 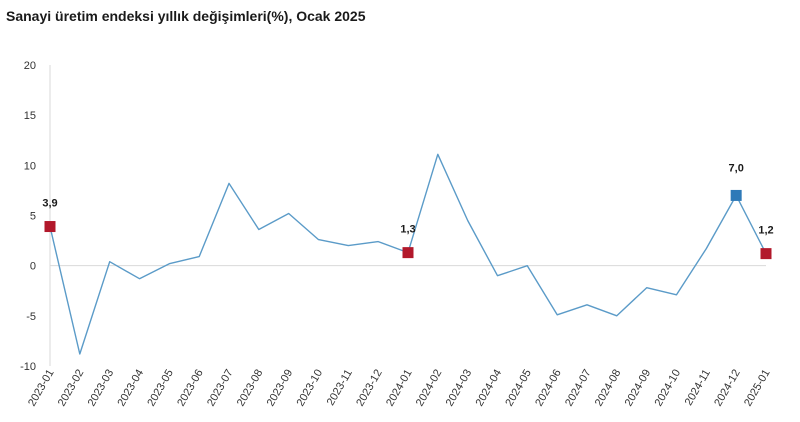 What do you see at coordinates (31, 317) in the screenshot?
I see `y-tick-label: -5` at bounding box center [31, 317].